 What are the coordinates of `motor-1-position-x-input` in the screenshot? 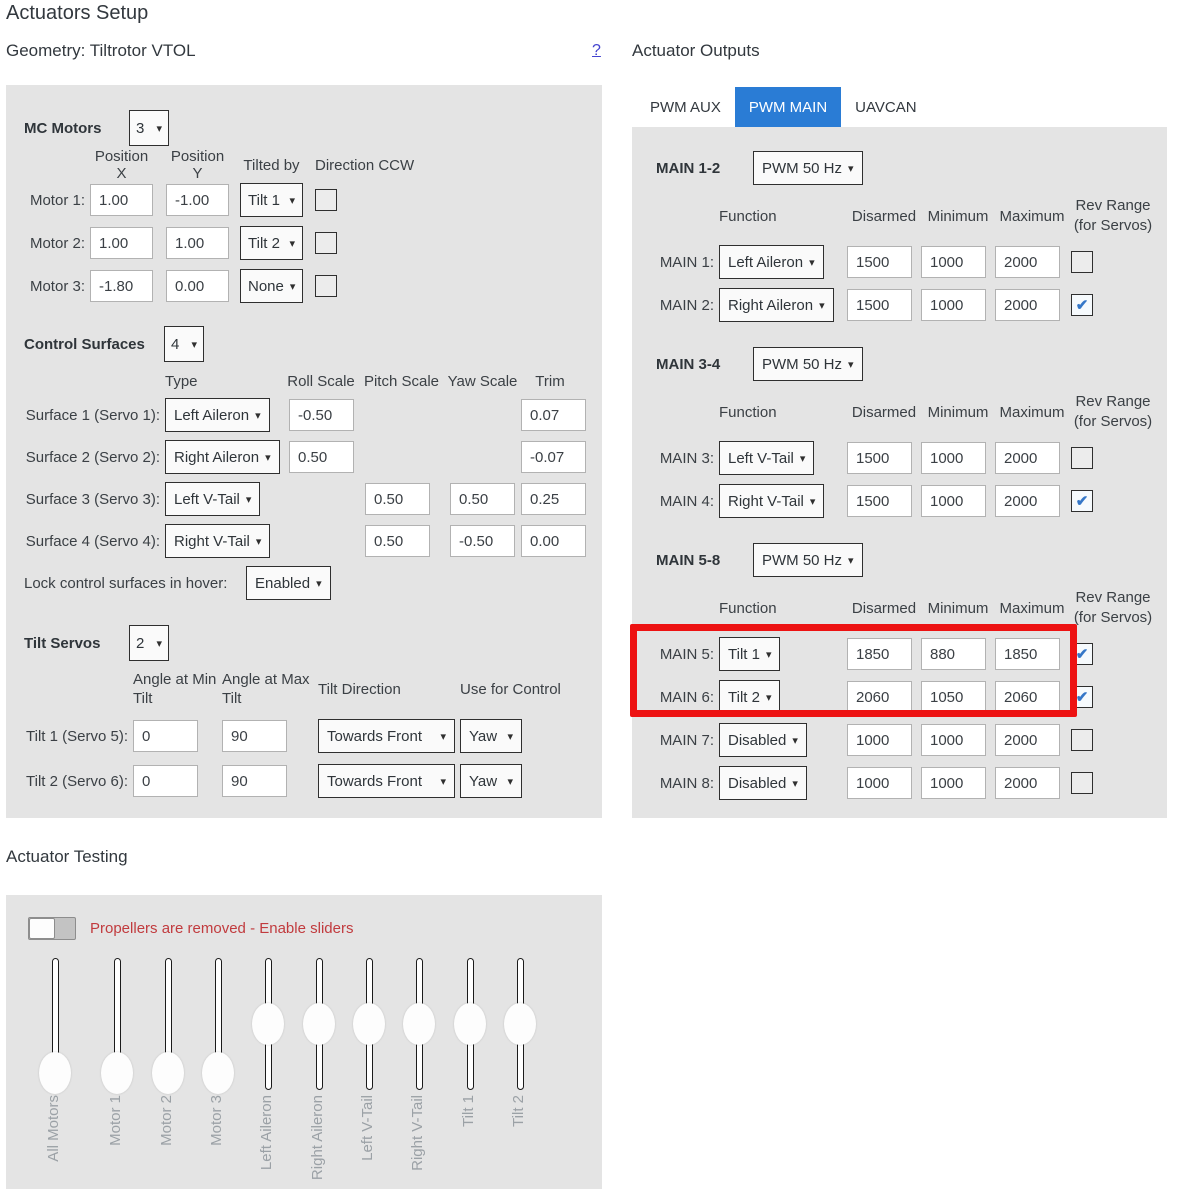 It's located at (121, 200).